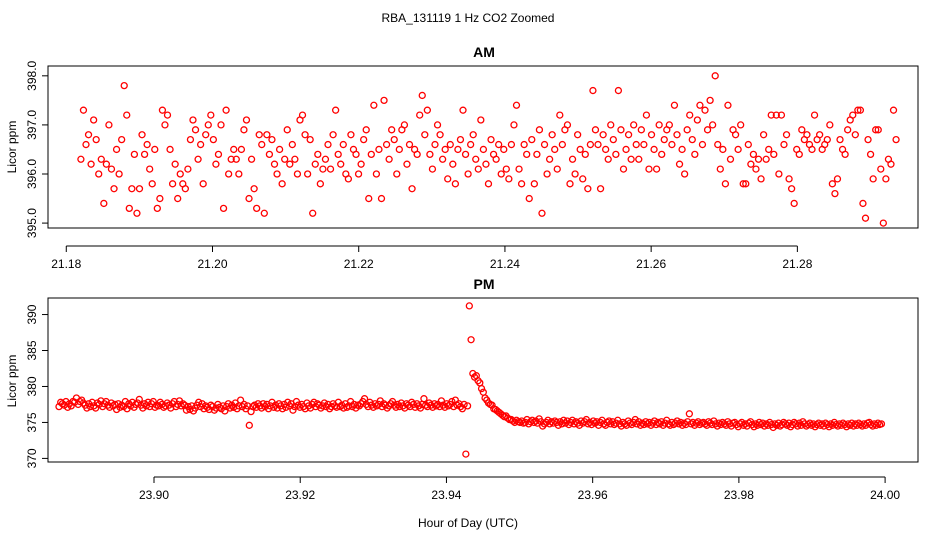 The image size is (936, 540). I want to click on pm-panel-title: PM, so click(484, 284).